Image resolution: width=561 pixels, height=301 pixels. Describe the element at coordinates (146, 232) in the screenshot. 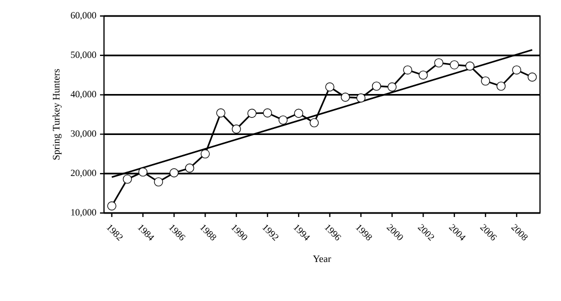

I see `x-tick-label: 1984` at that location.